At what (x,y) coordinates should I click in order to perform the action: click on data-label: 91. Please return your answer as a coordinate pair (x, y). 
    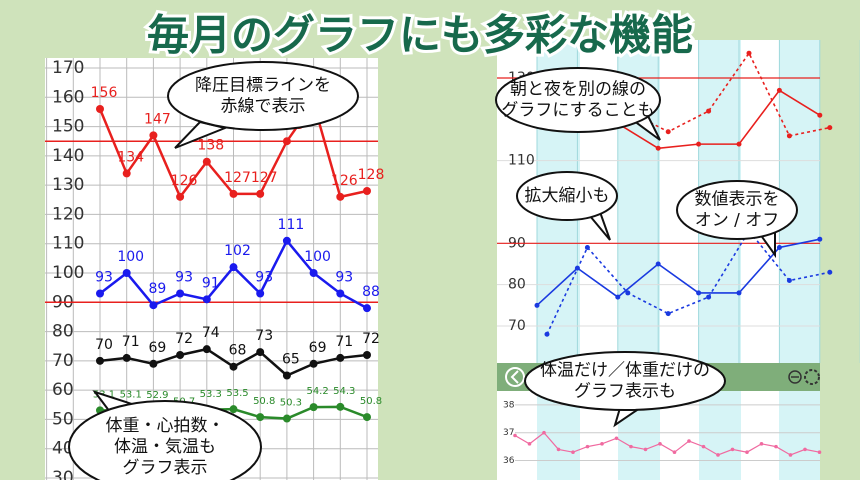
    Looking at the image, I should click on (211, 283).